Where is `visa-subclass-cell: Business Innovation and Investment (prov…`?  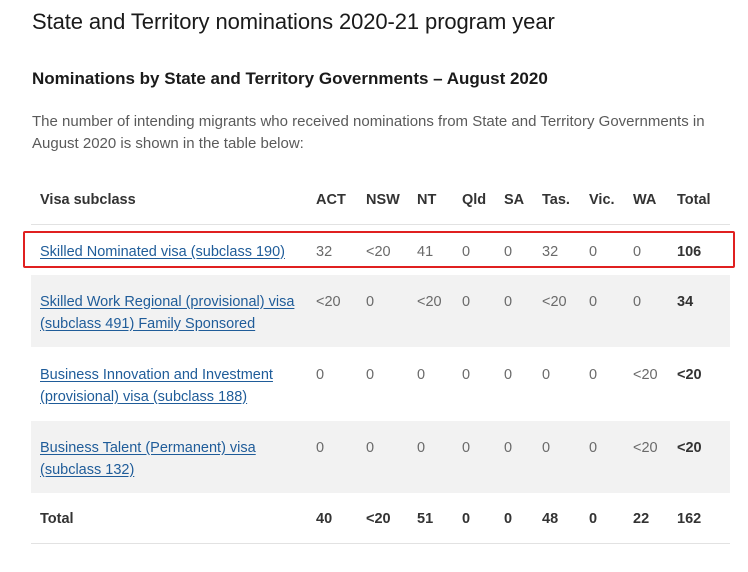
visa-subclass-cell: Business Innovation and Investment (prov… is located at coordinates (173, 384).